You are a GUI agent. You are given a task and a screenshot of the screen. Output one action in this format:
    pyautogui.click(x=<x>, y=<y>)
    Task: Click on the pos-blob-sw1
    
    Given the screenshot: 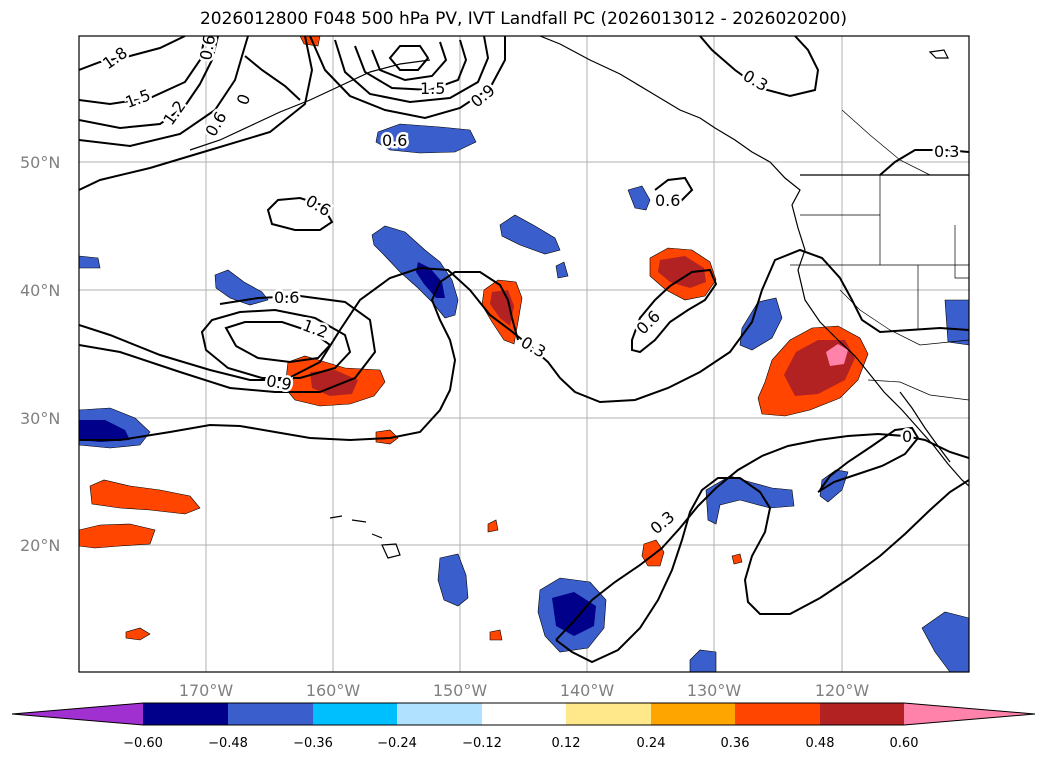 What is the action you would take?
    pyautogui.click(x=145, y=497)
    